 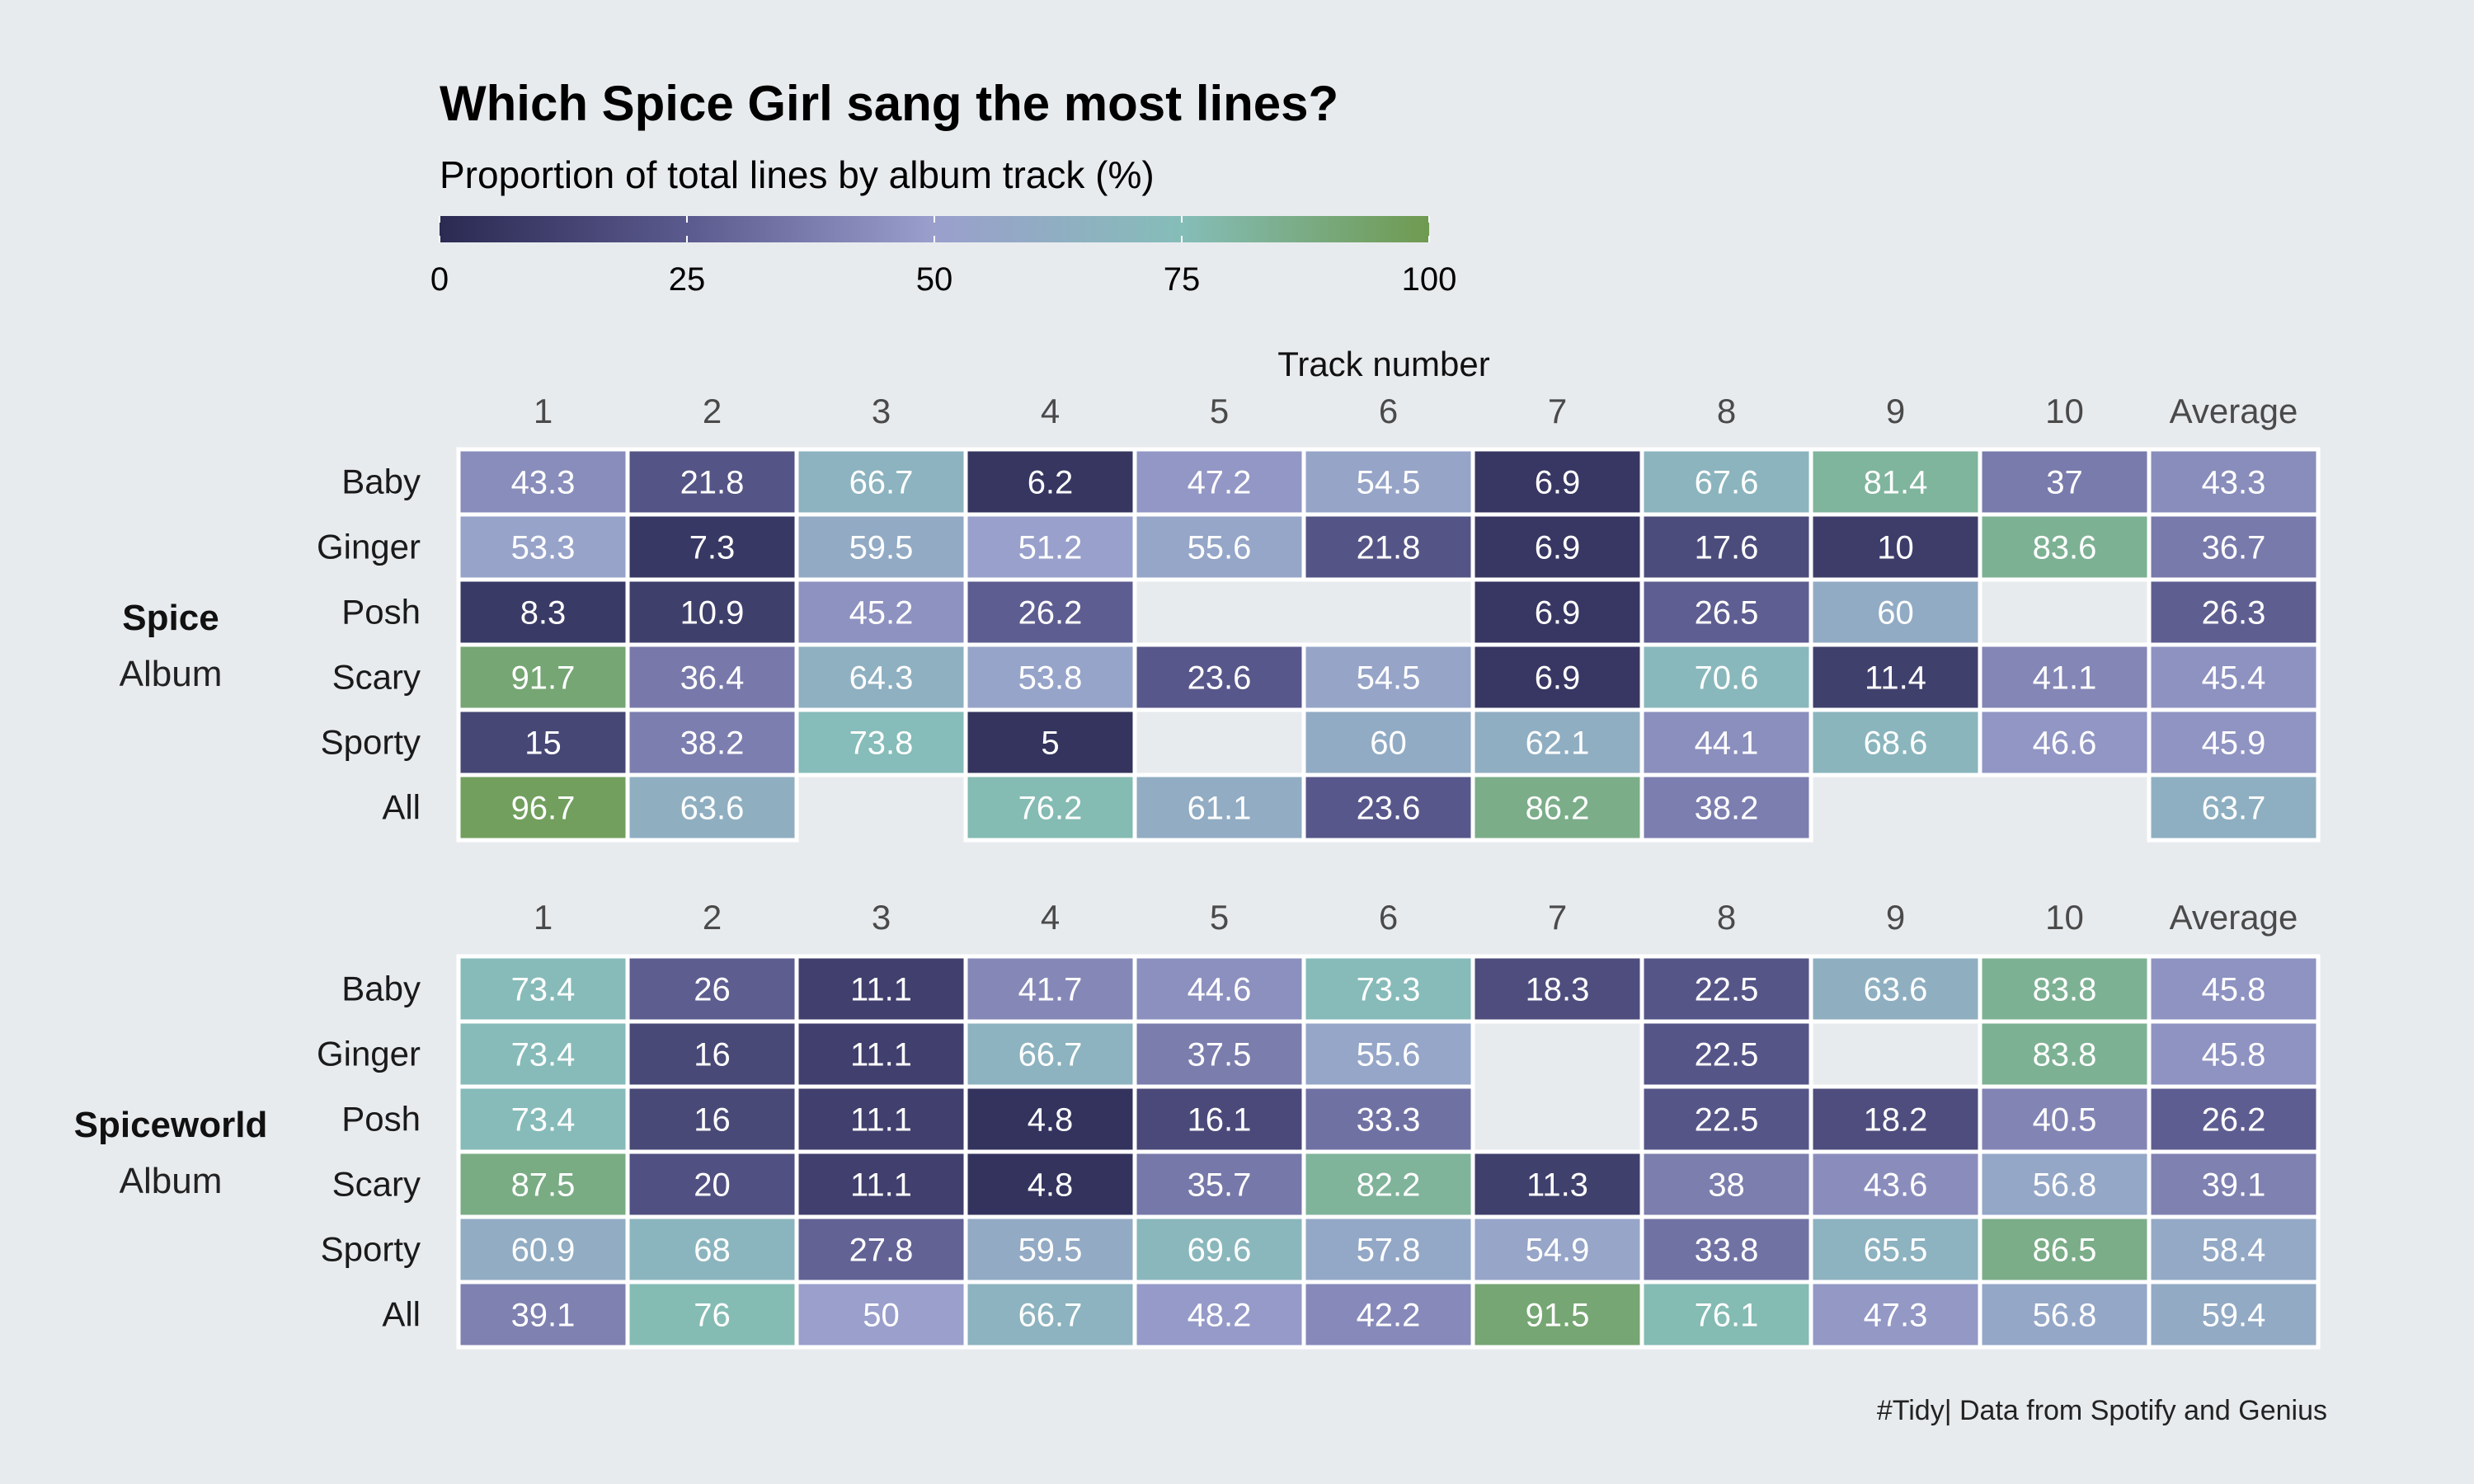 I want to click on column-label: 7, so click(x=1557, y=411).